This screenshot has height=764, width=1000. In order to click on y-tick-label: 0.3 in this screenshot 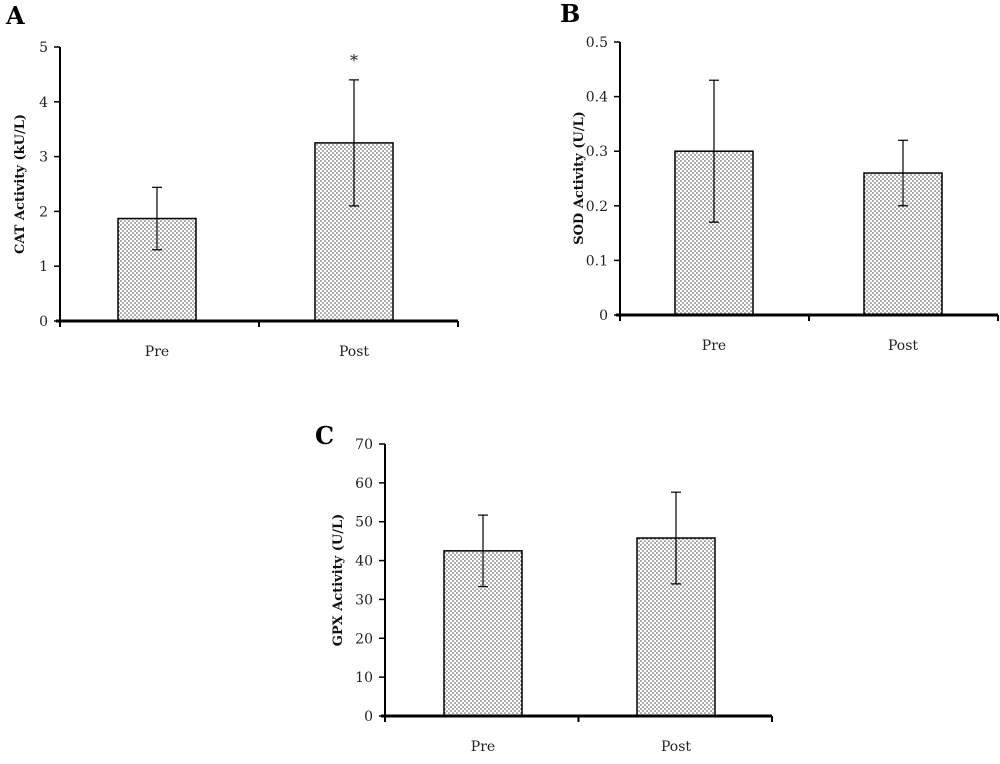, I will do `click(597, 152)`.